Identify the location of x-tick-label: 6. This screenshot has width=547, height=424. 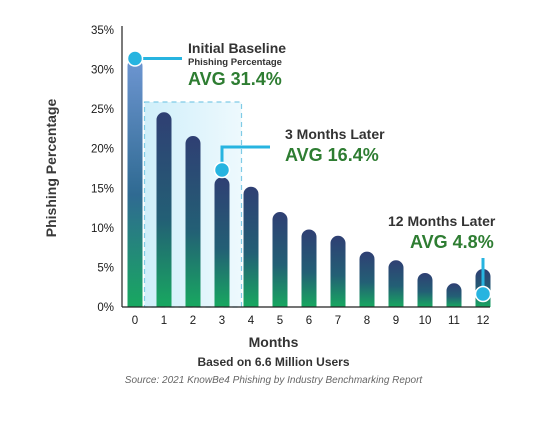
(309, 321).